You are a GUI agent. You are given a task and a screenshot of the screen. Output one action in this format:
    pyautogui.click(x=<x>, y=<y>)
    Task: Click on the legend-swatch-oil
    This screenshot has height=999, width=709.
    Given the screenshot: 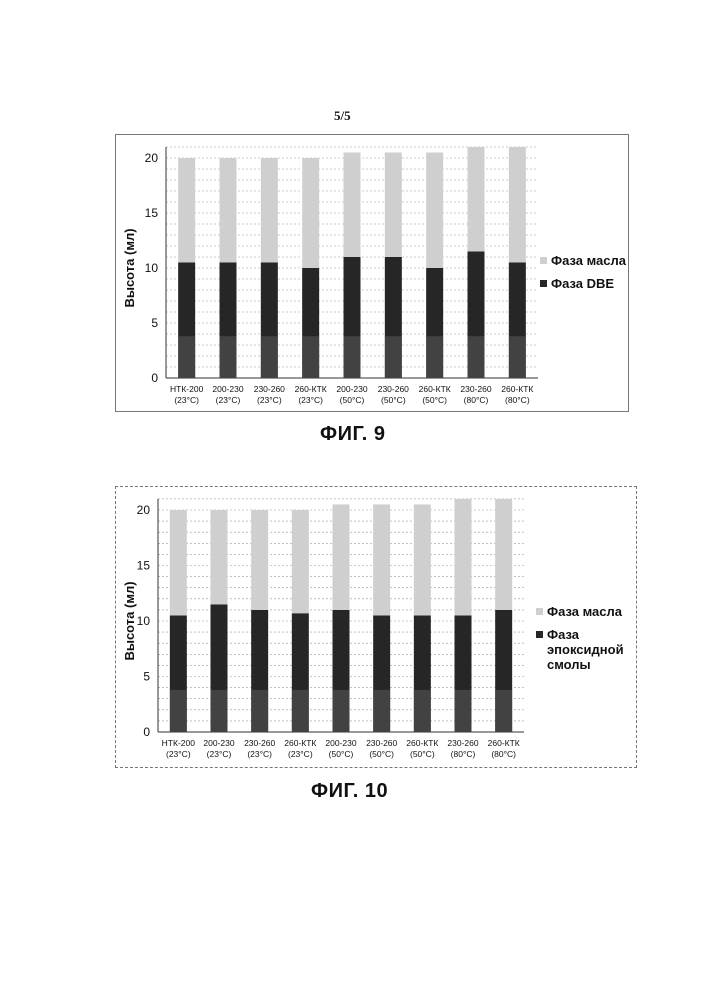 What is the action you would take?
    pyautogui.click(x=539, y=611)
    